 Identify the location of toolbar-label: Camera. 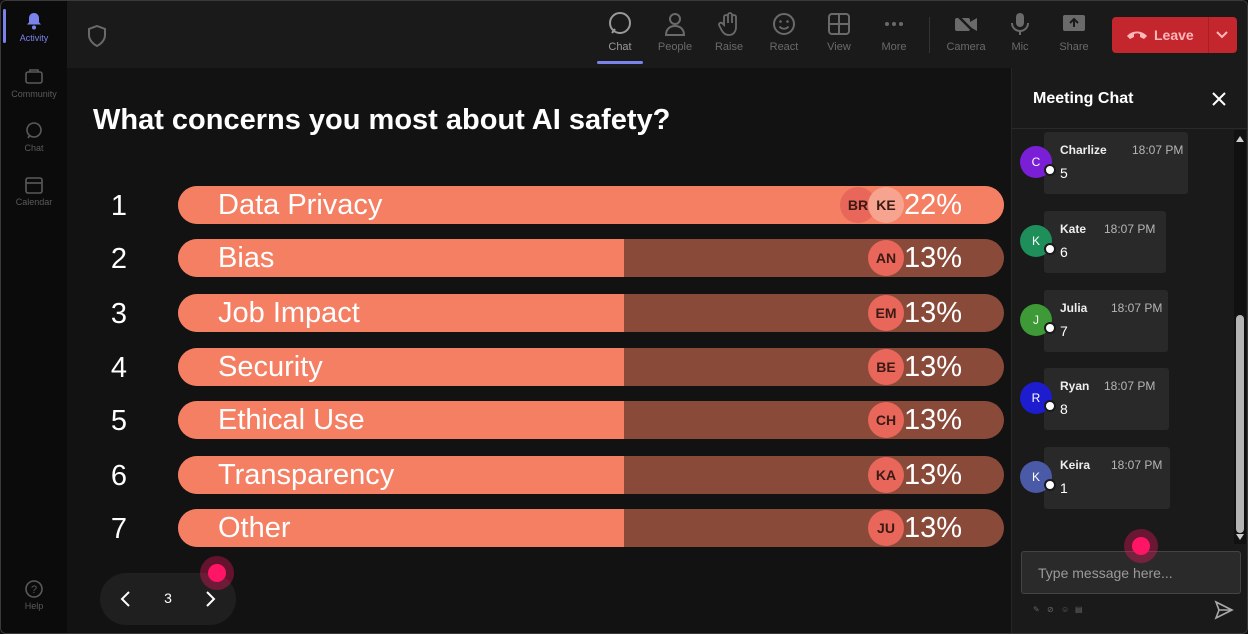
(966, 47).